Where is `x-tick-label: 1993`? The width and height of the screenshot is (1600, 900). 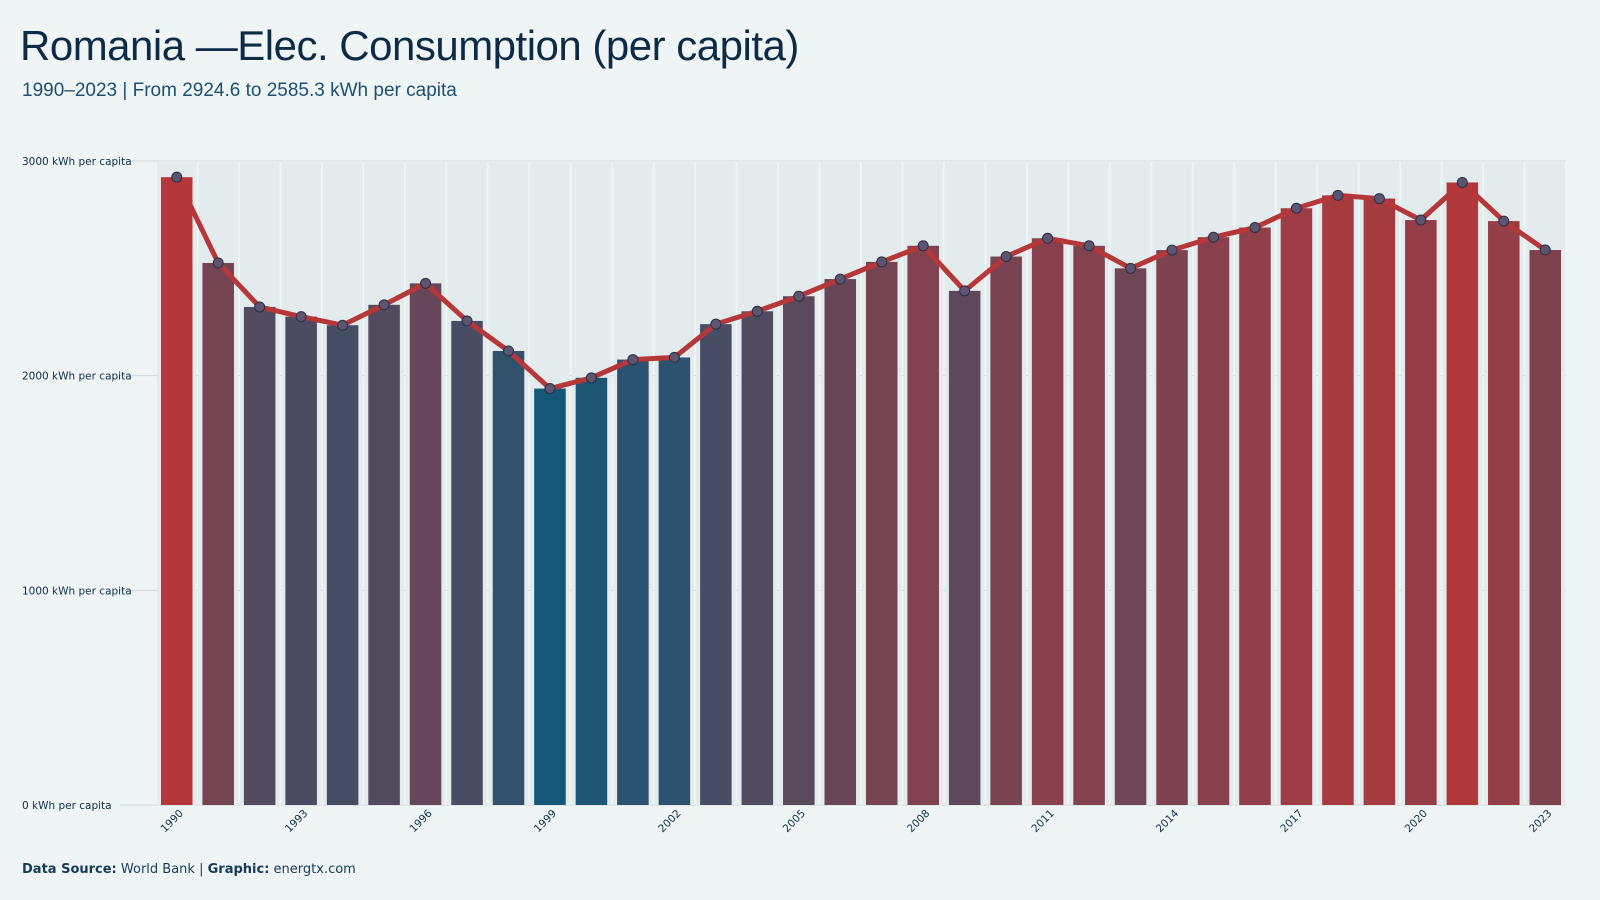 x-tick-label: 1993 is located at coordinates (296, 821).